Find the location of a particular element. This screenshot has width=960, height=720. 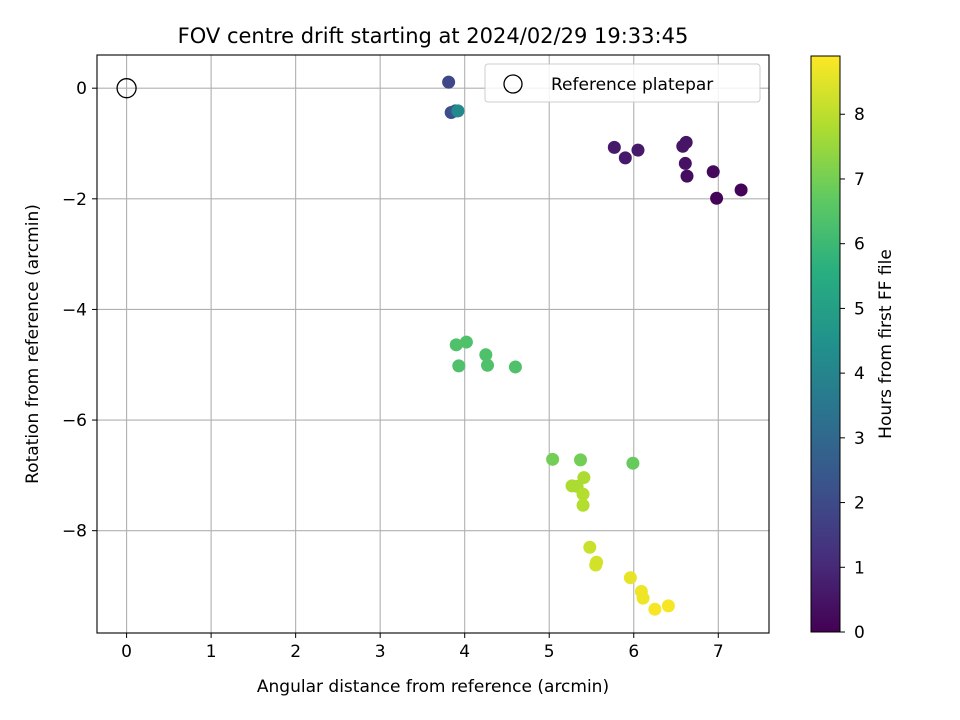

colorbar-label: Hours from first FF file is located at coordinates (886, 344).